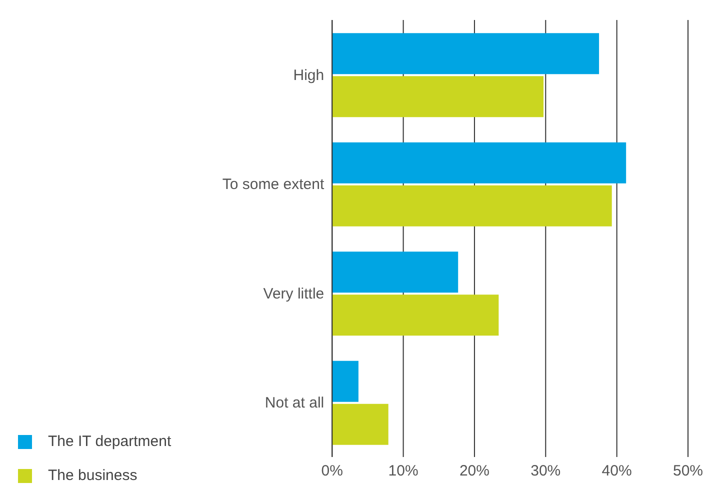 The image size is (712, 497). I want to click on x-tick-label: 20%, so click(474, 471).